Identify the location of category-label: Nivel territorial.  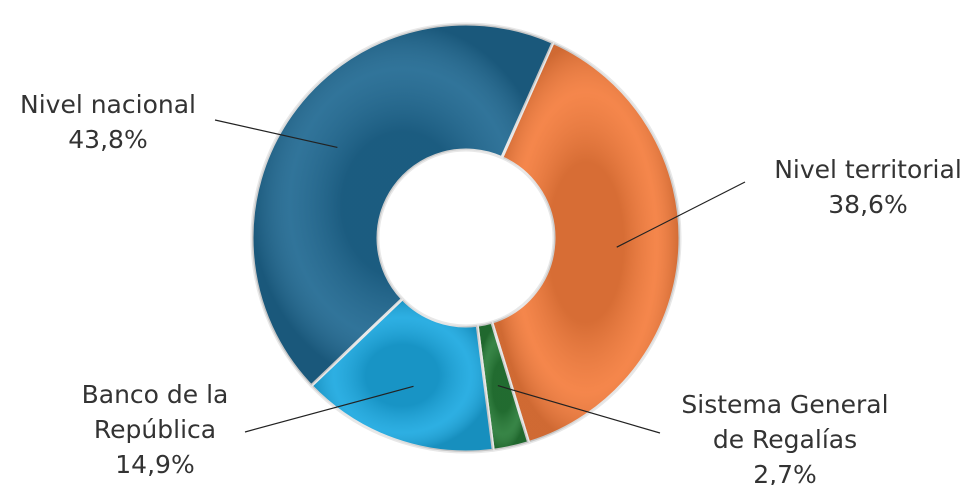
(868, 169).